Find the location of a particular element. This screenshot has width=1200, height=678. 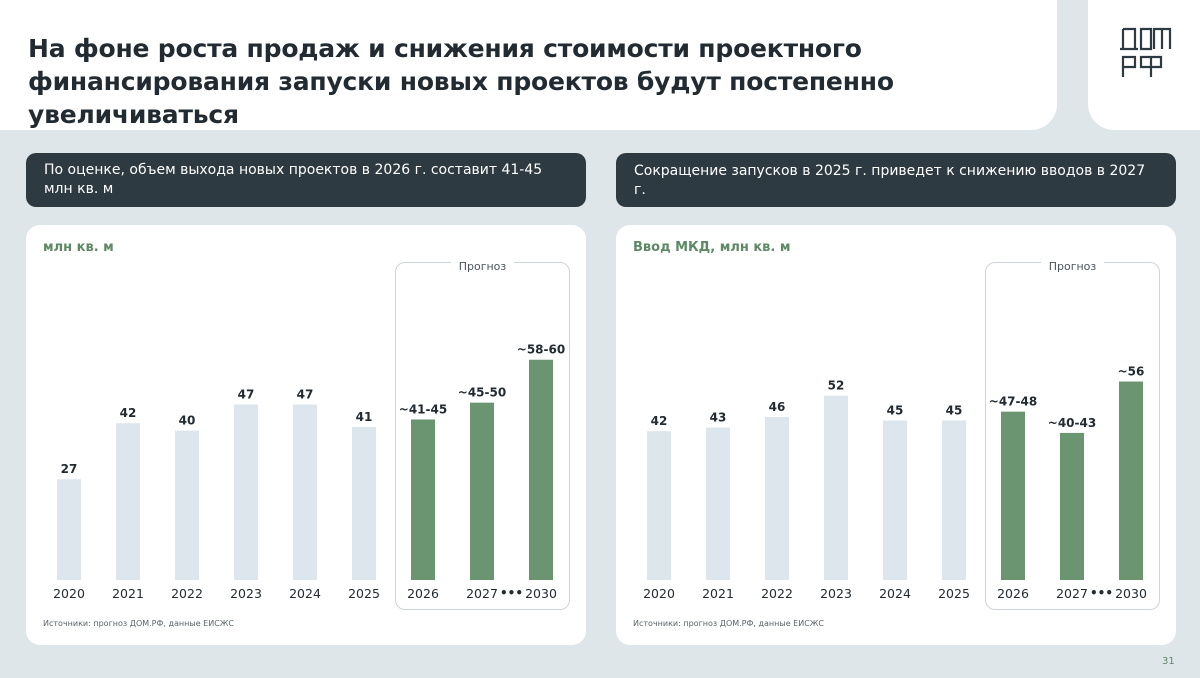

data-label-2026: ~41-45 is located at coordinates (423, 409).